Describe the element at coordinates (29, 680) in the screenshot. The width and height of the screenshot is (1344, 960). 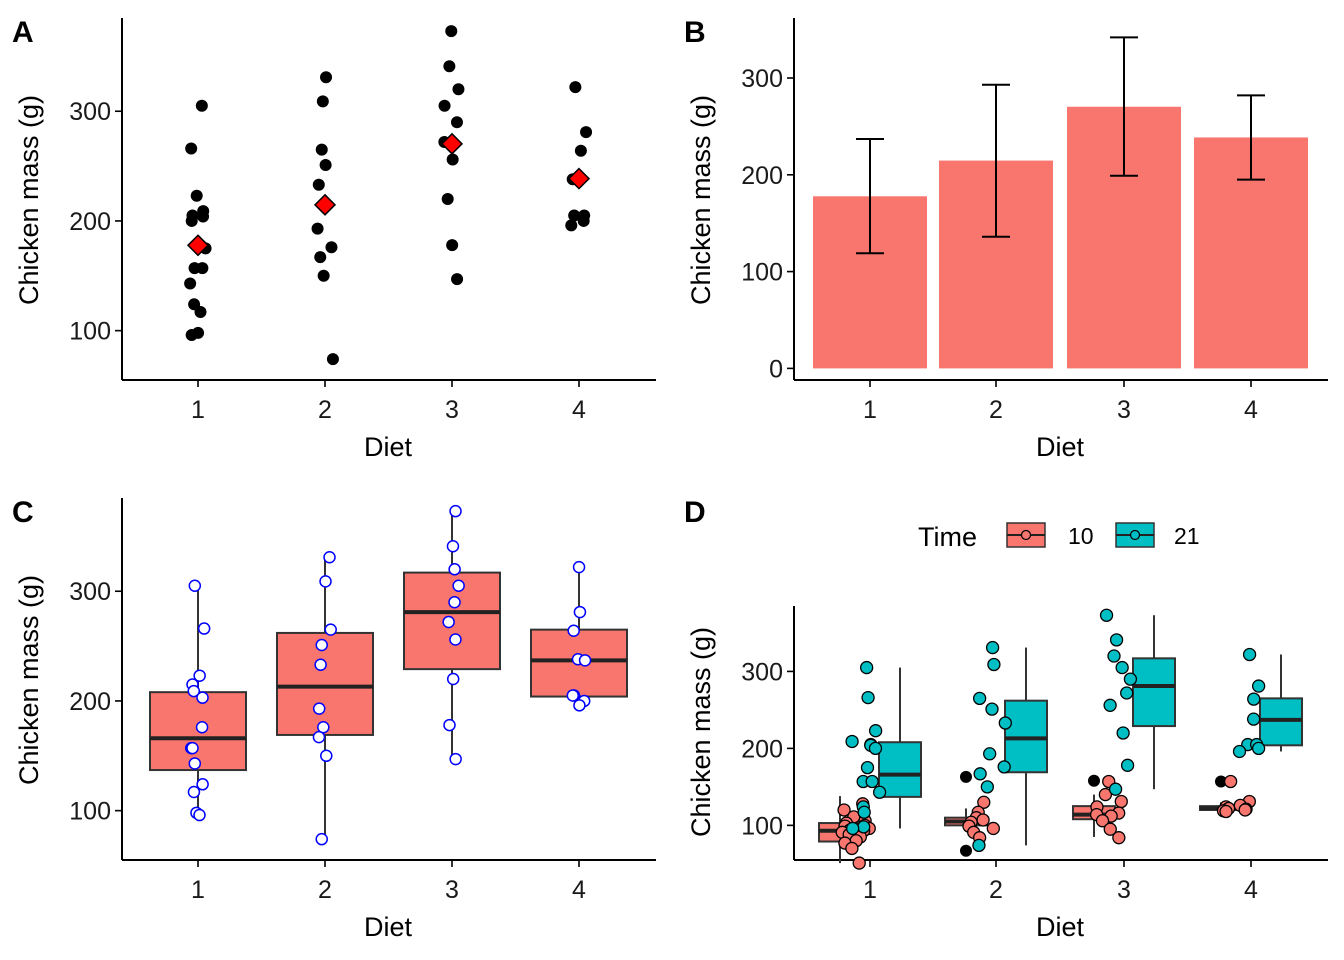
I see `panel-c-ylabel: Chicken mass (g)` at that location.